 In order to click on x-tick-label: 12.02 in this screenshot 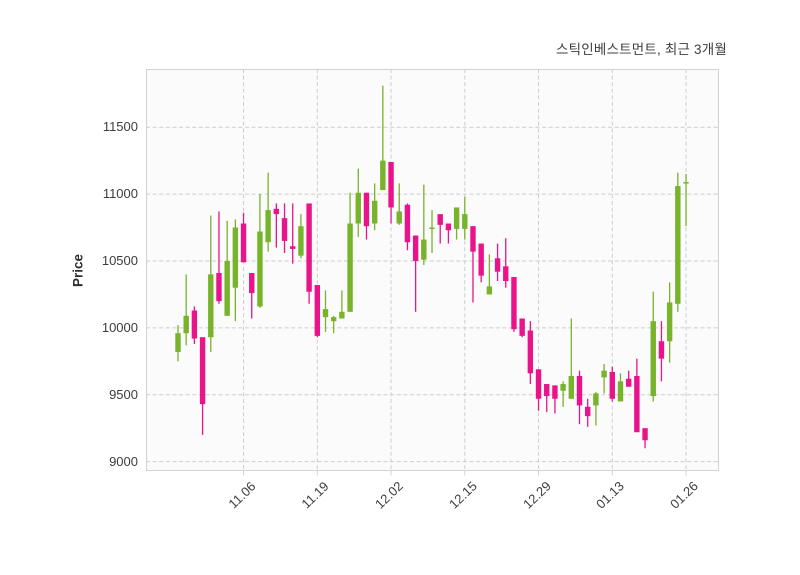, I will do `click(389, 495)`.